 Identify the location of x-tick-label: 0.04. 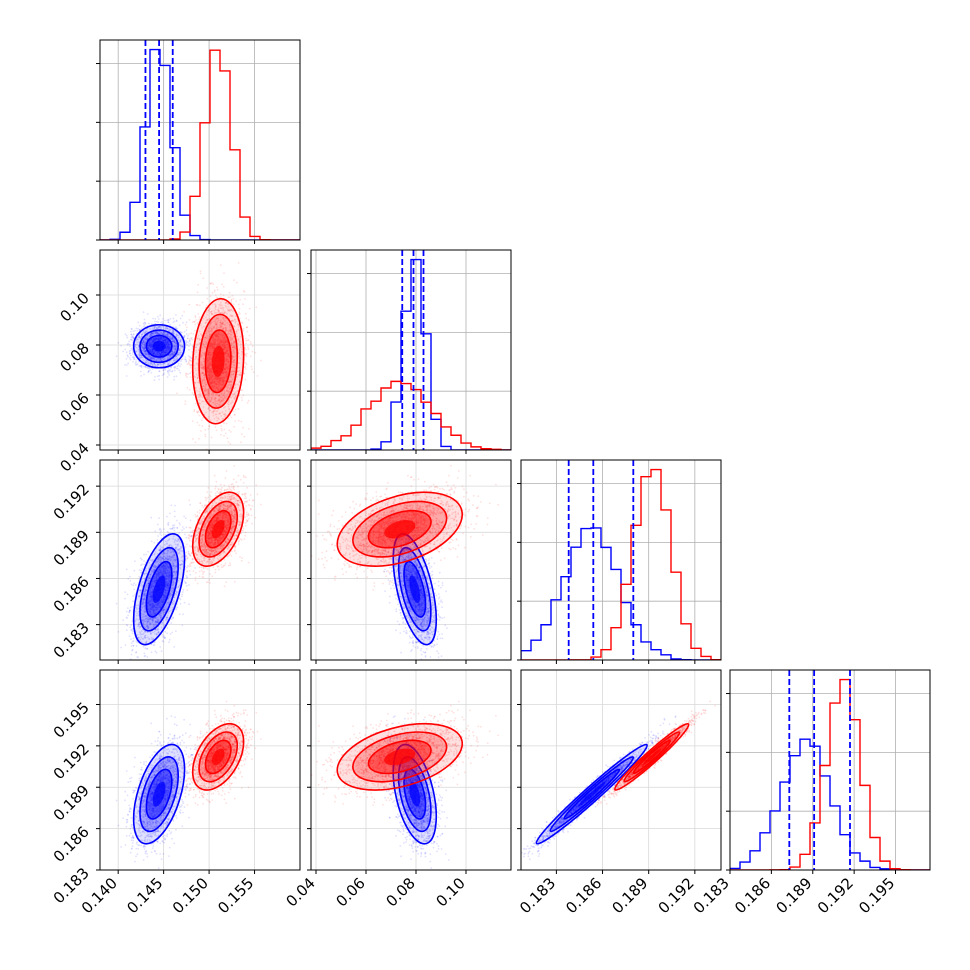
(300, 892).